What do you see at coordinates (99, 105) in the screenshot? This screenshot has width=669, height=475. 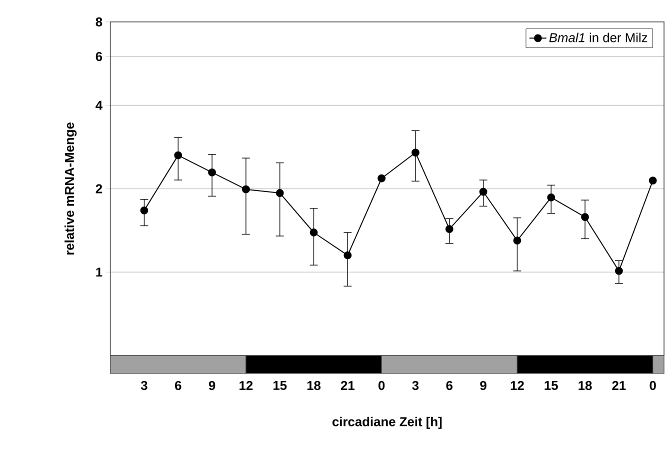 I see `y-tick-label: 4` at bounding box center [99, 105].